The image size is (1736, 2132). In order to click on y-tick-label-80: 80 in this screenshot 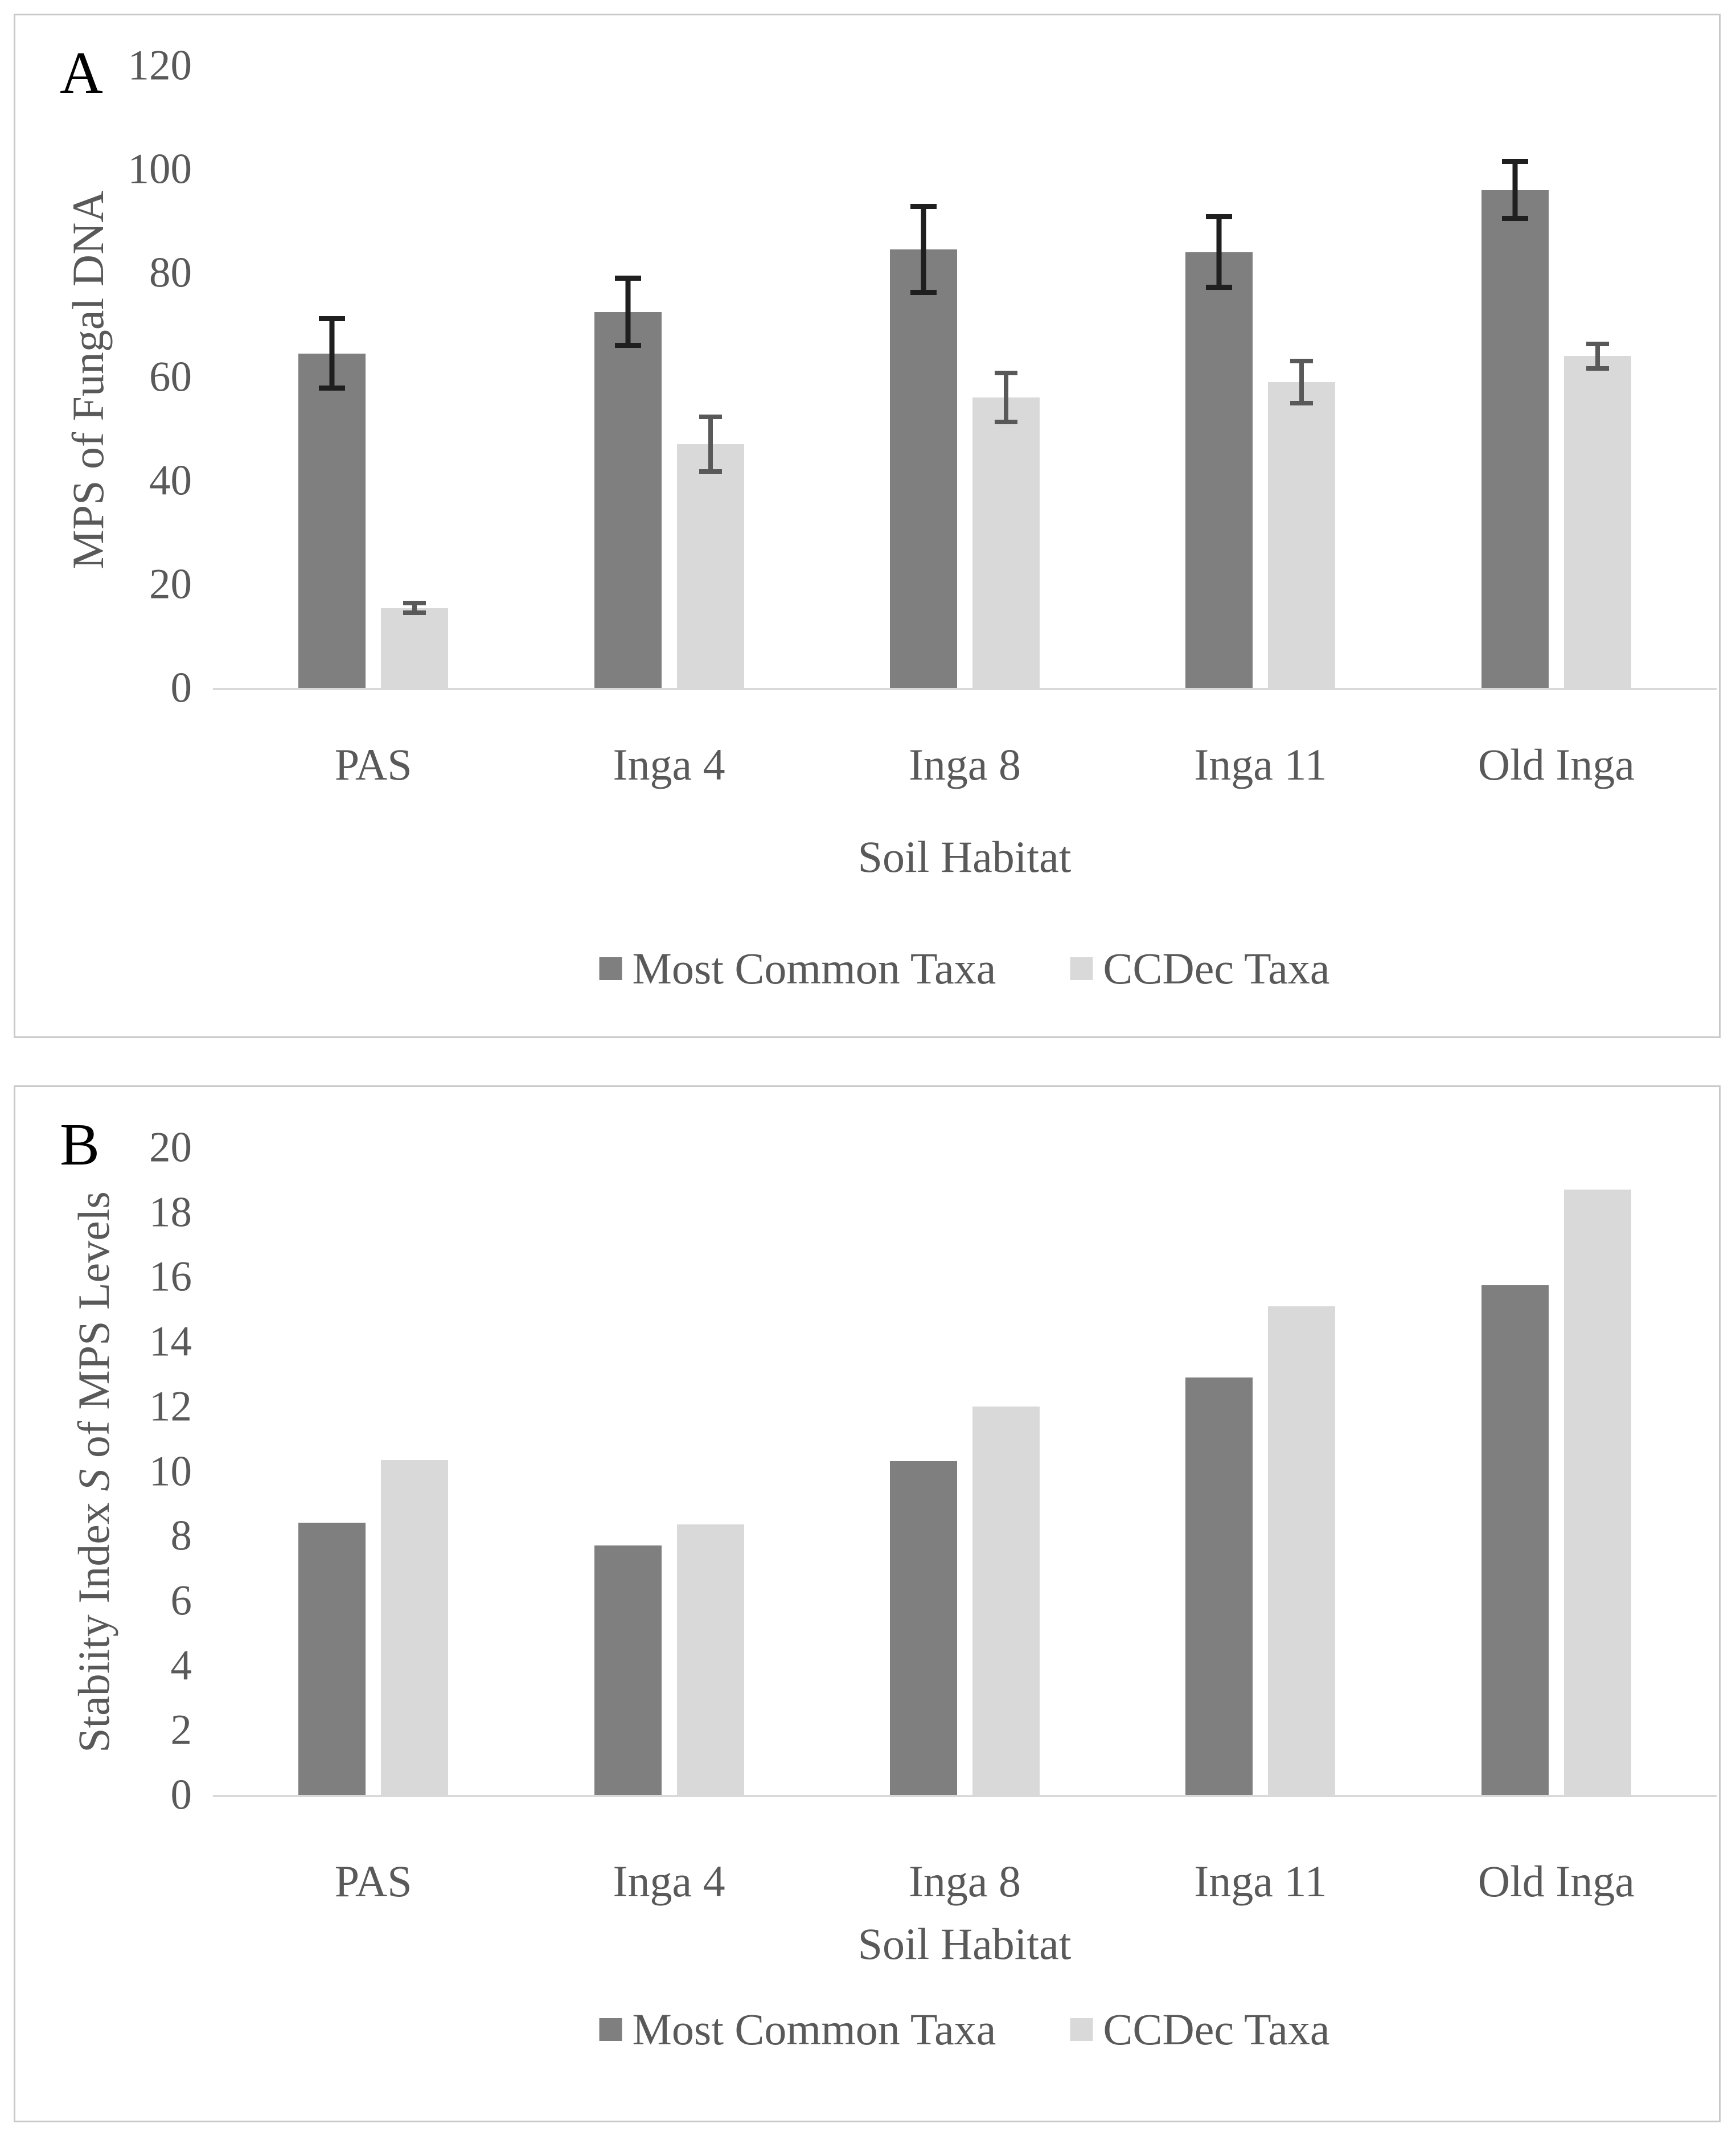, I will do `click(171, 273)`.